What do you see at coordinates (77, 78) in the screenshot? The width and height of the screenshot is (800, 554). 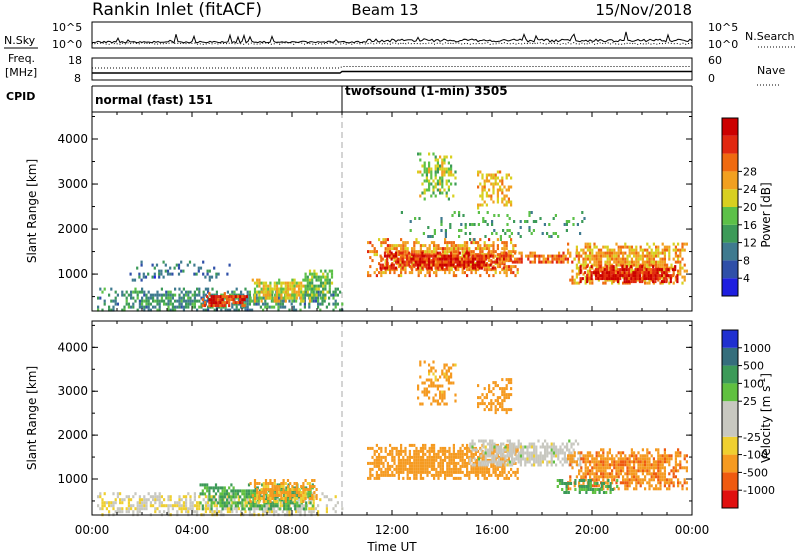 I see `freq-tick-bottom: 8` at bounding box center [77, 78].